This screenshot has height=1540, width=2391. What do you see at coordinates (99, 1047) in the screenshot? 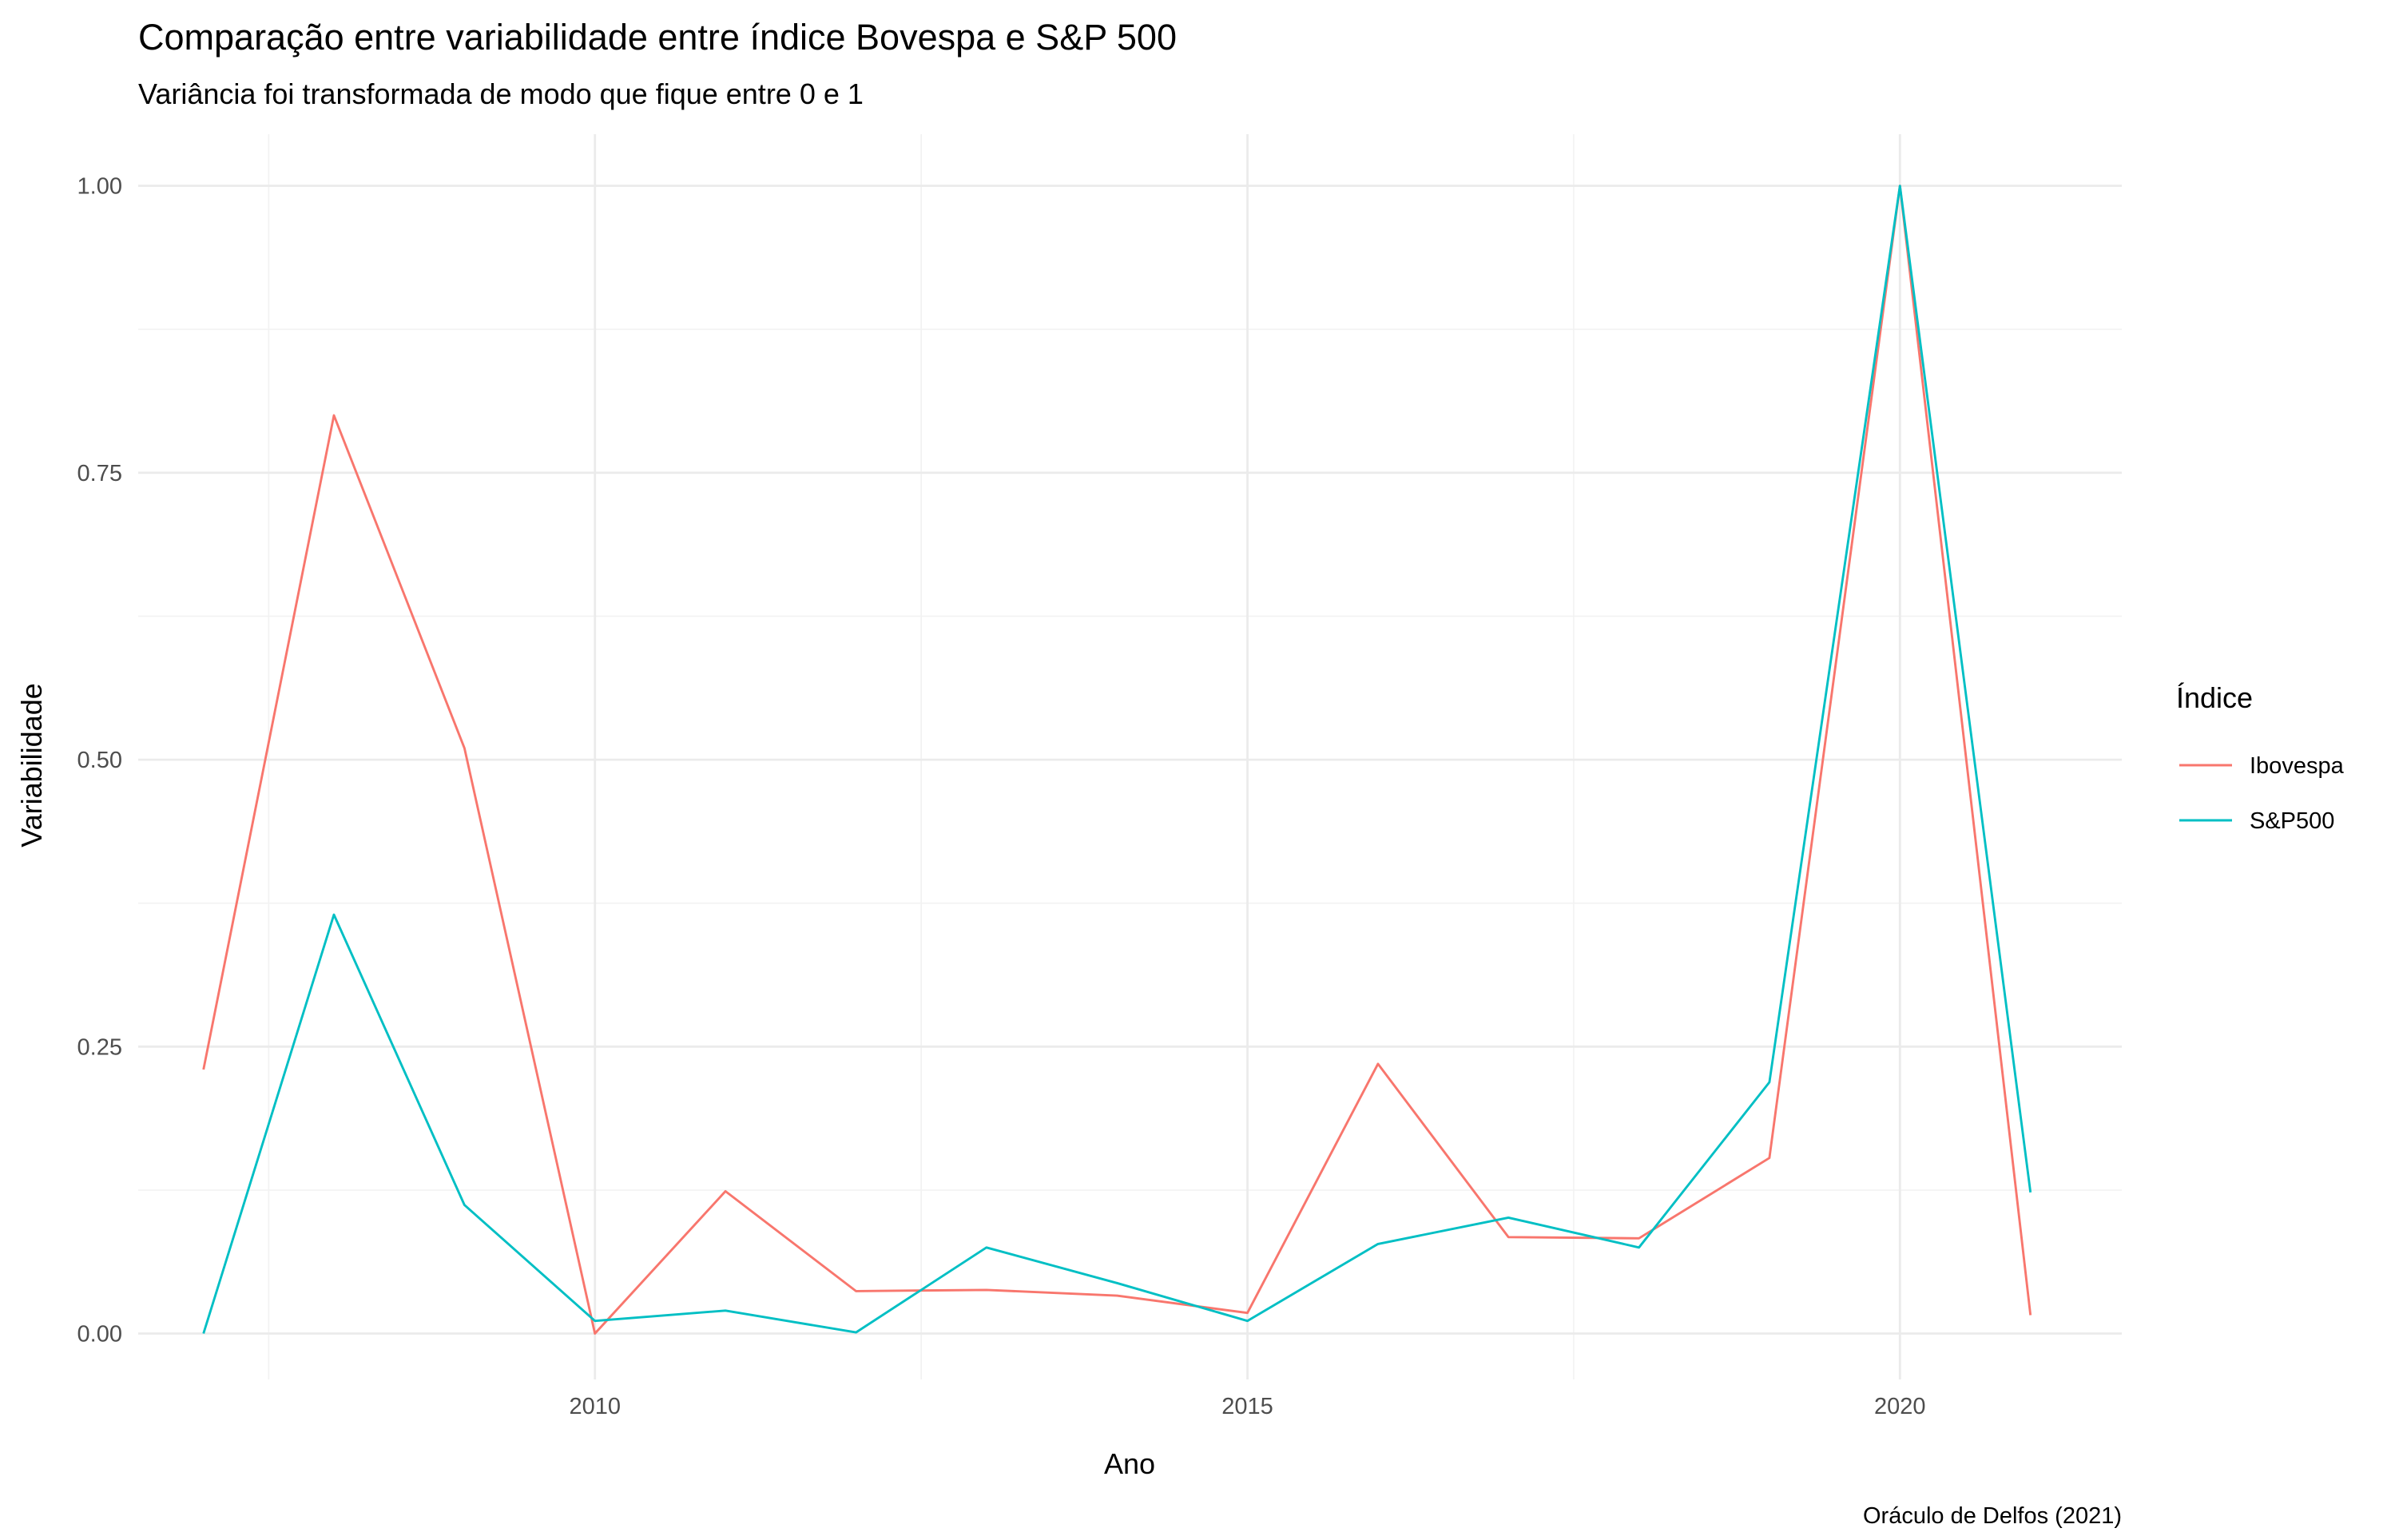
I see `y-tick-label: 0.25` at bounding box center [99, 1047].